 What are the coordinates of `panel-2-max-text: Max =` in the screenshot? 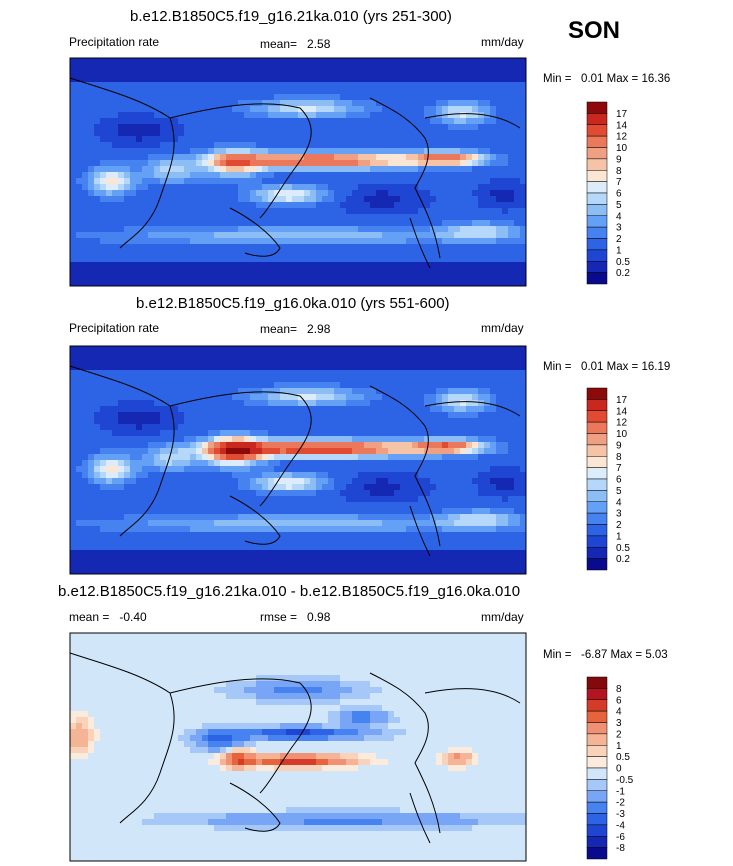 It's located at (622, 367).